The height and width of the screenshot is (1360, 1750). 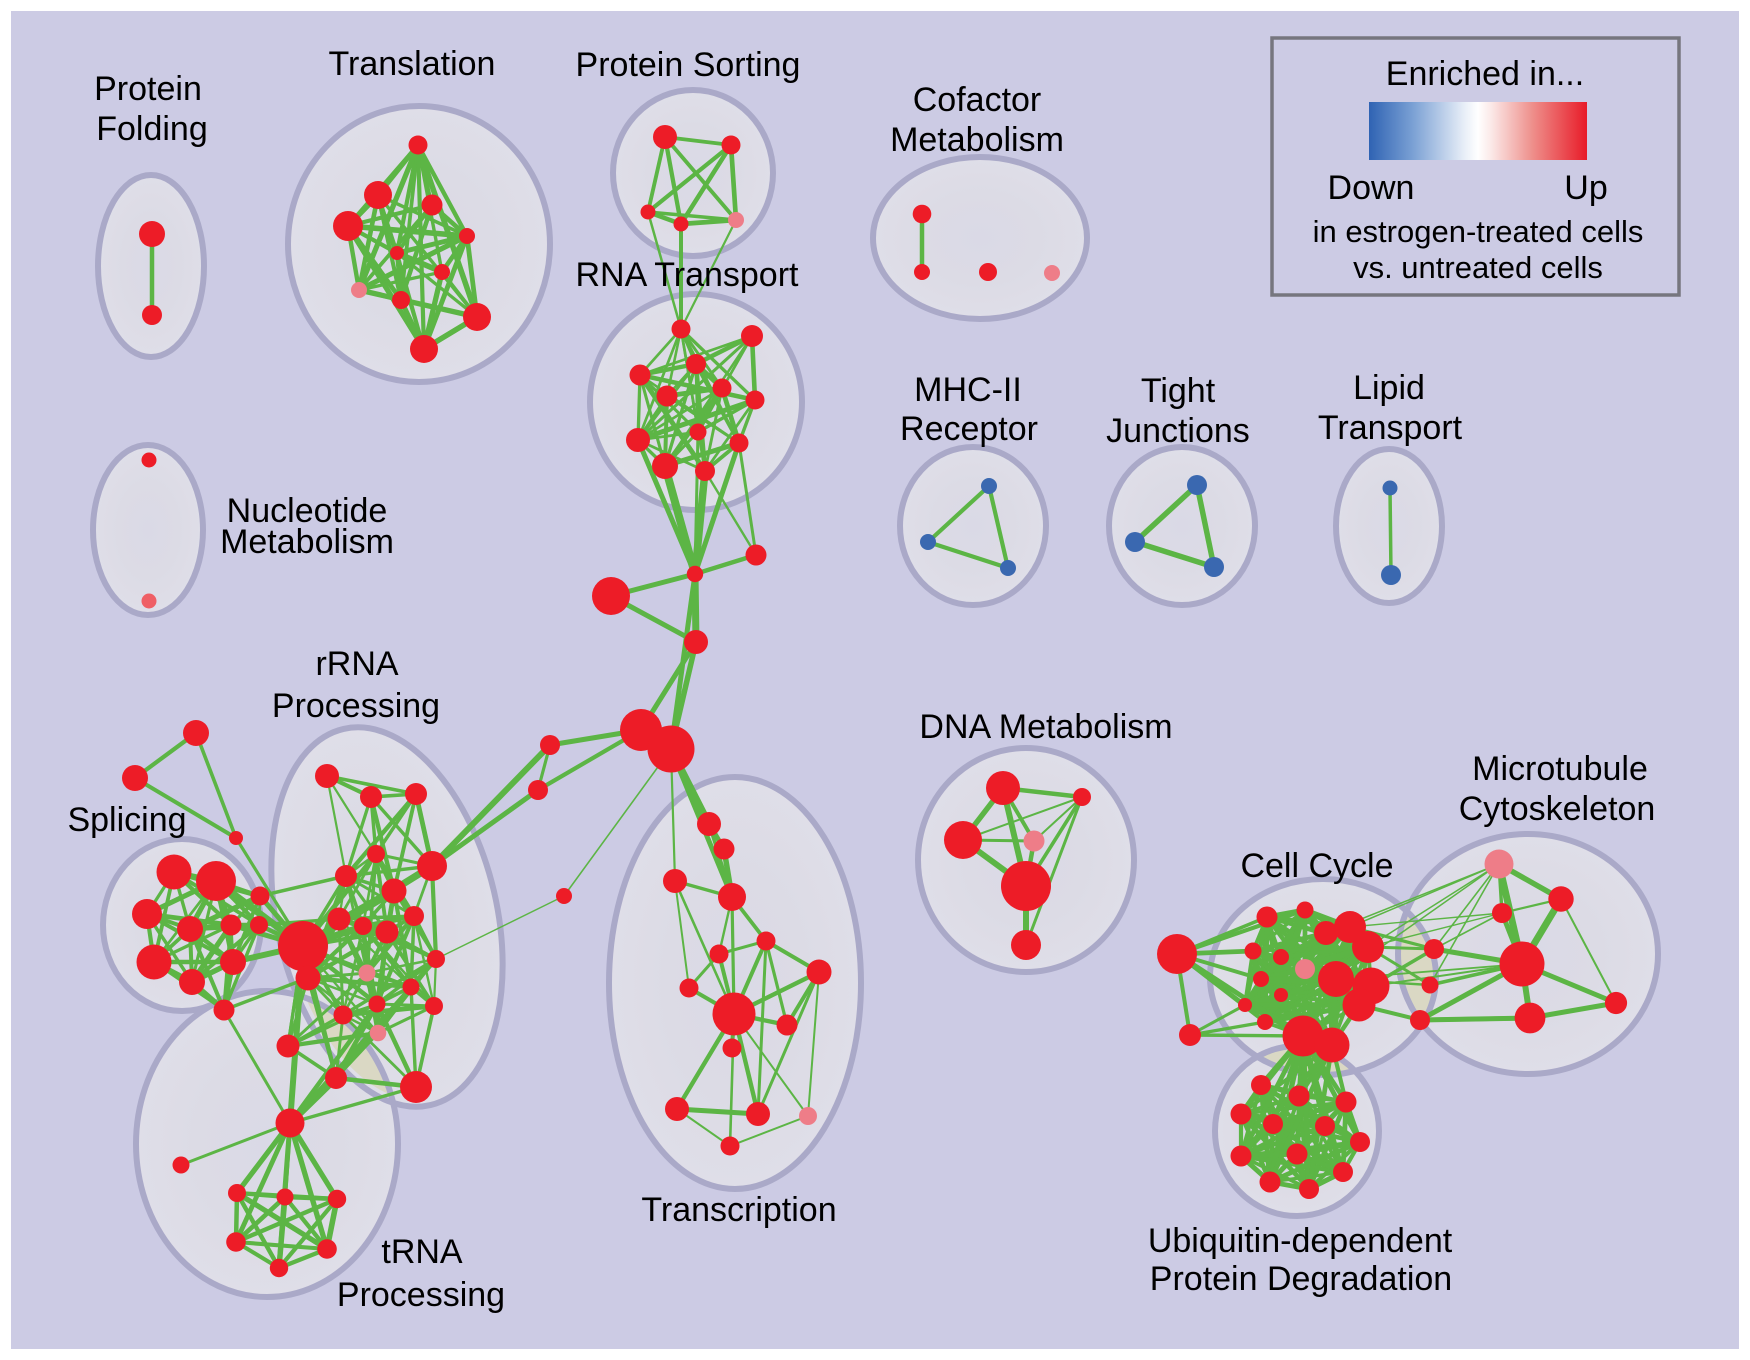 I want to click on svg-text: DNA Metabolism, so click(x=1045, y=727).